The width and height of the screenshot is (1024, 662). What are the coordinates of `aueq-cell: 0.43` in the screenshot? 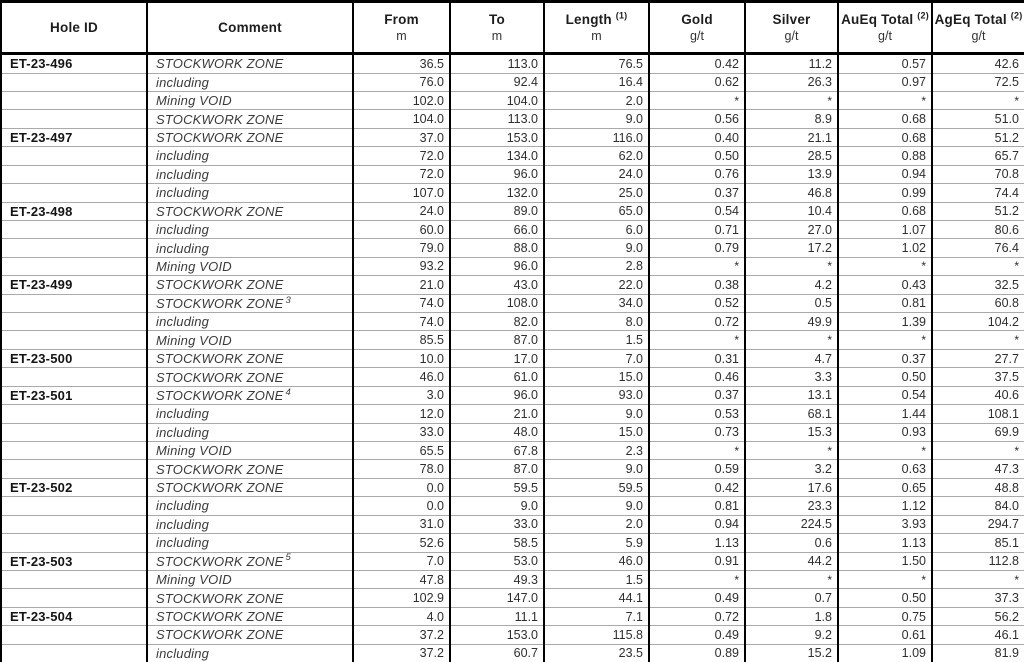 It's located at (885, 285).